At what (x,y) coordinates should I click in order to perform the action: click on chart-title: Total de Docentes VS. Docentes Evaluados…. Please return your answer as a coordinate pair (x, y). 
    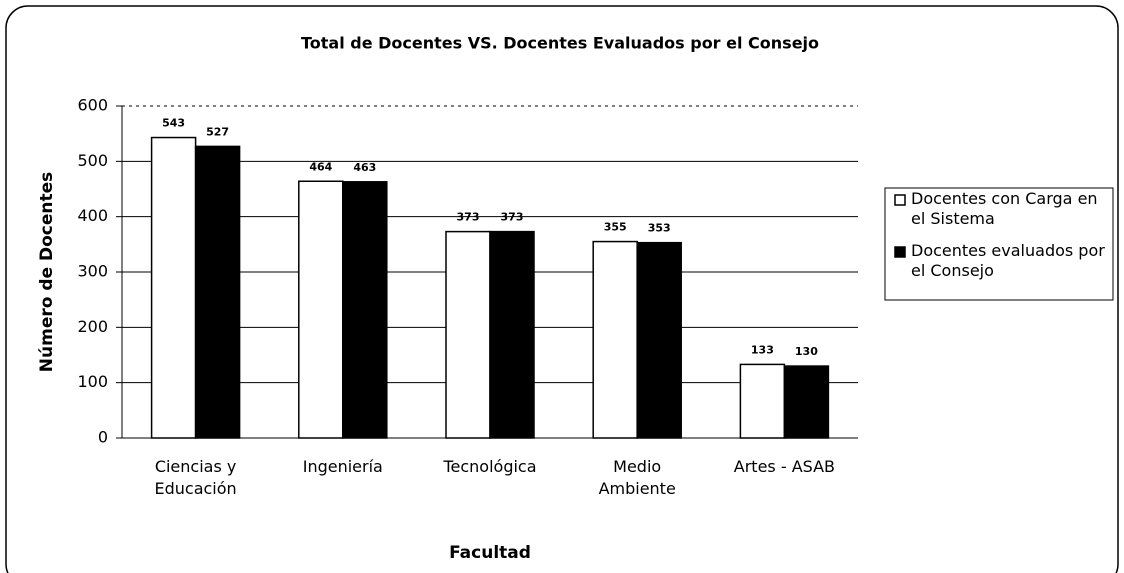
    Looking at the image, I should click on (560, 43).